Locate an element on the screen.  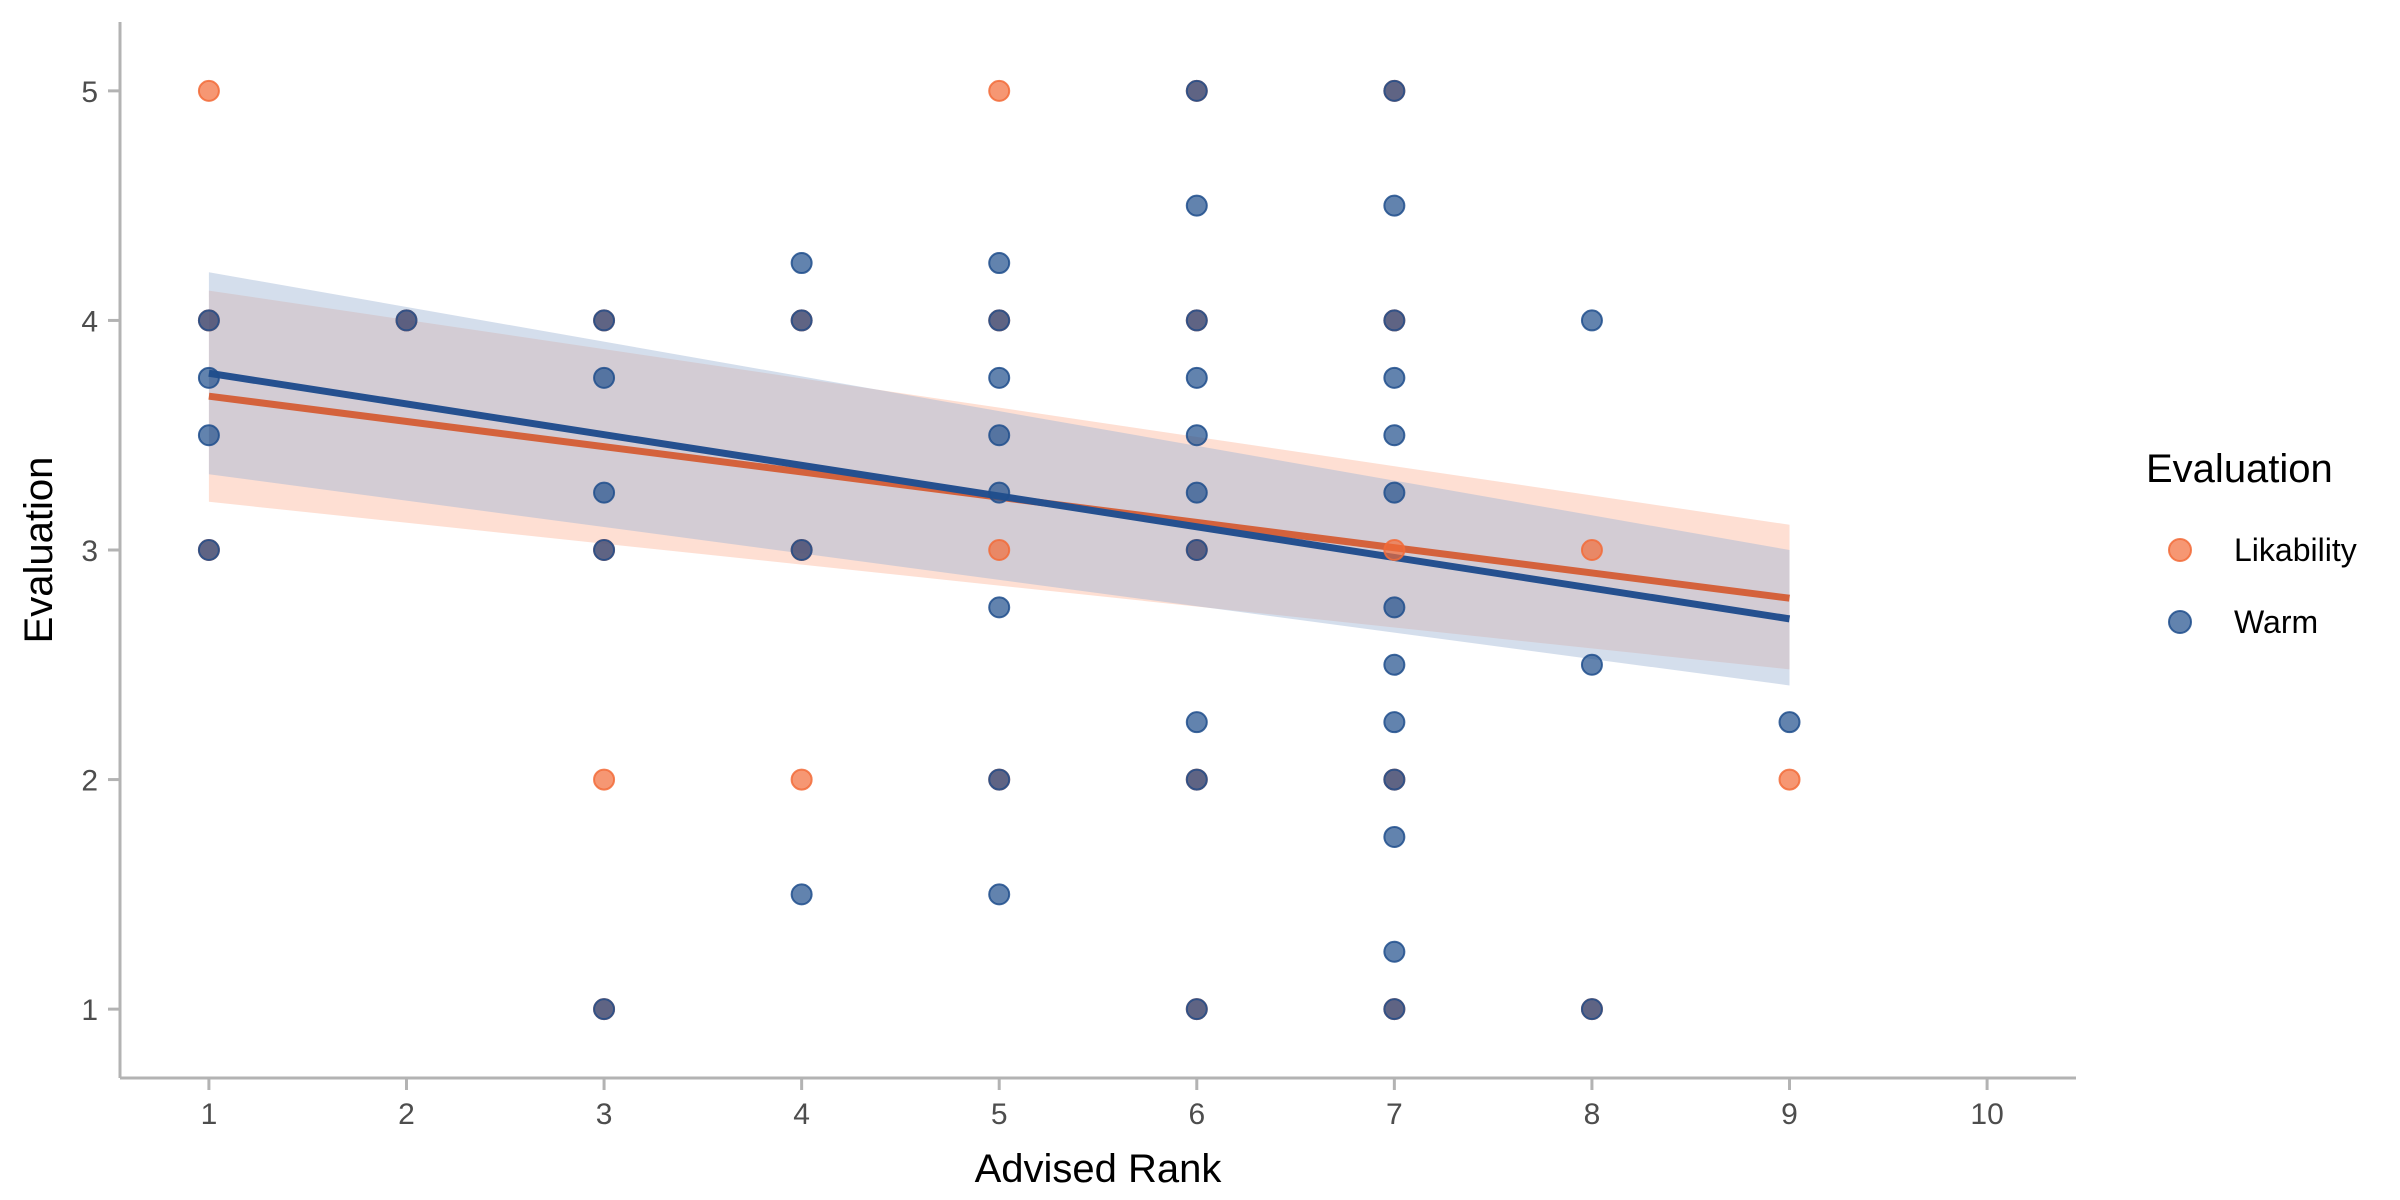
x-tick-label: 5 is located at coordinates (999, 1114).